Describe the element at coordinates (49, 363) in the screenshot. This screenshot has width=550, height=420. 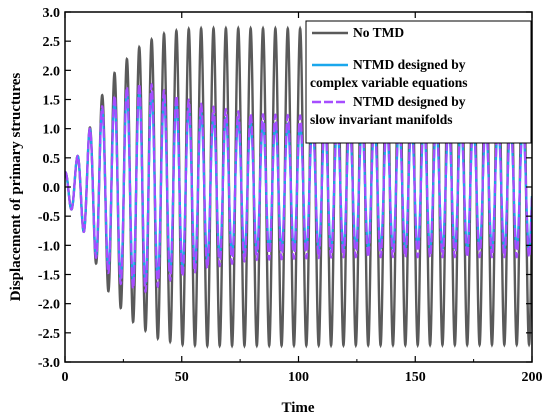
I see `y-tick-label: -3.0` at that location.